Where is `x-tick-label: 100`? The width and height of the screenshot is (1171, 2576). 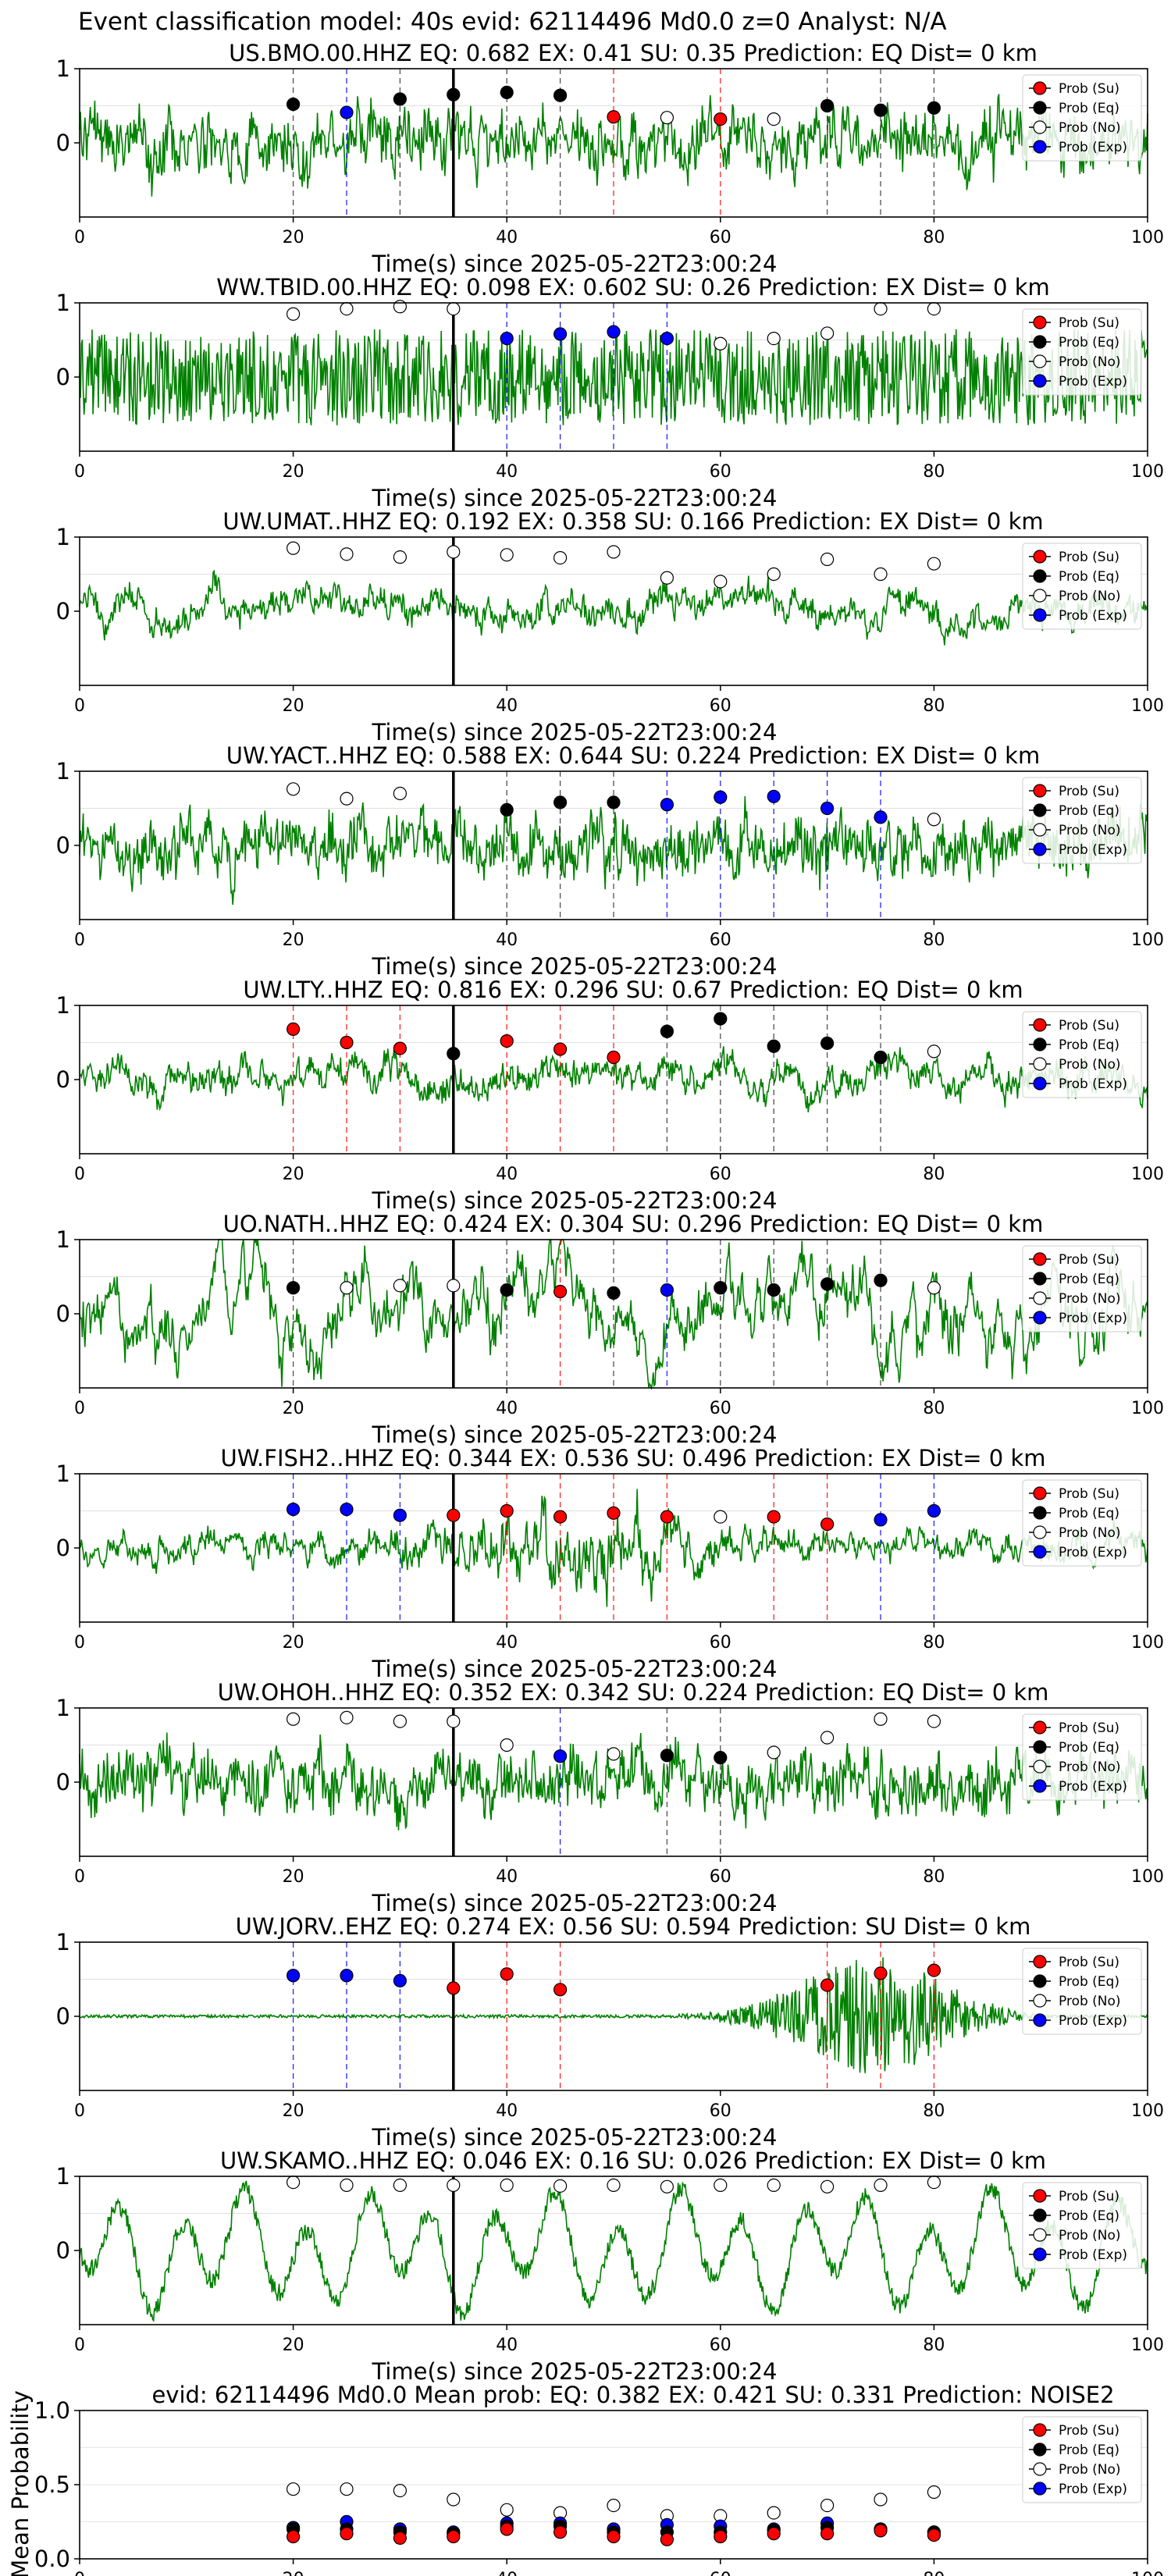
x-tick-label: 100 is located at coordinates (1147, 2573).